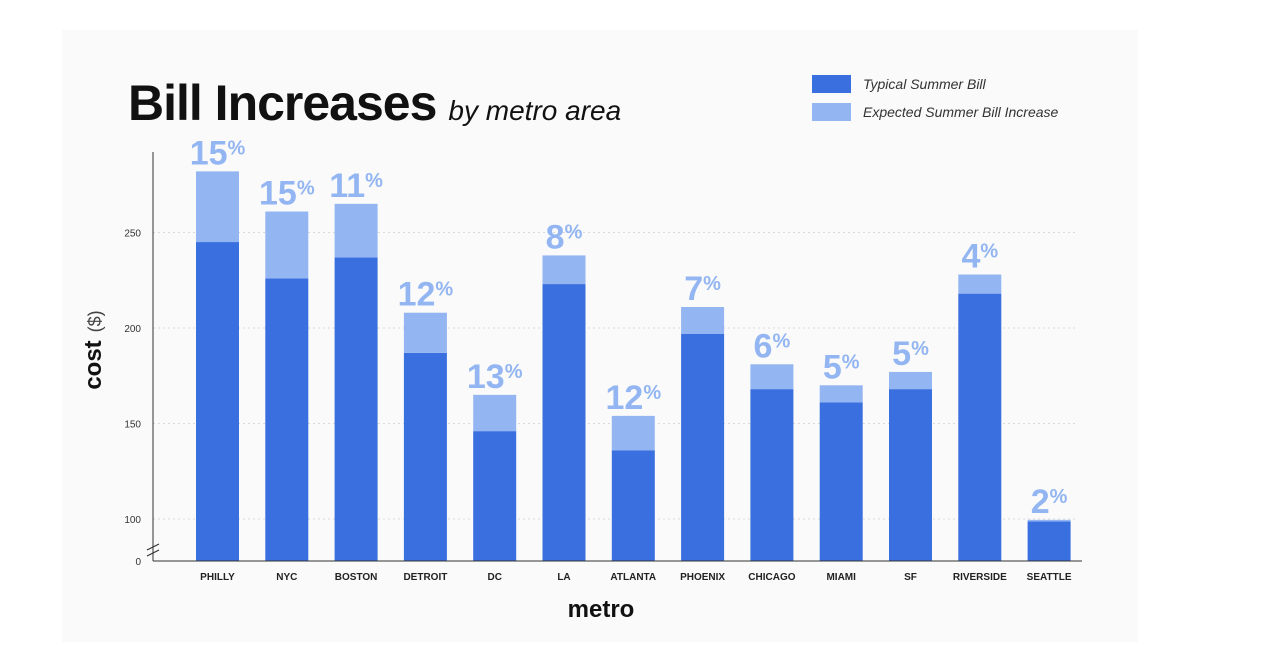 The width and height of the screenshot is (1268, 664). What do you see at coordinates (286, 577) in the screenshot?
I see `x-tick-label-nyc: NYC` at bounding box center [286, 577].